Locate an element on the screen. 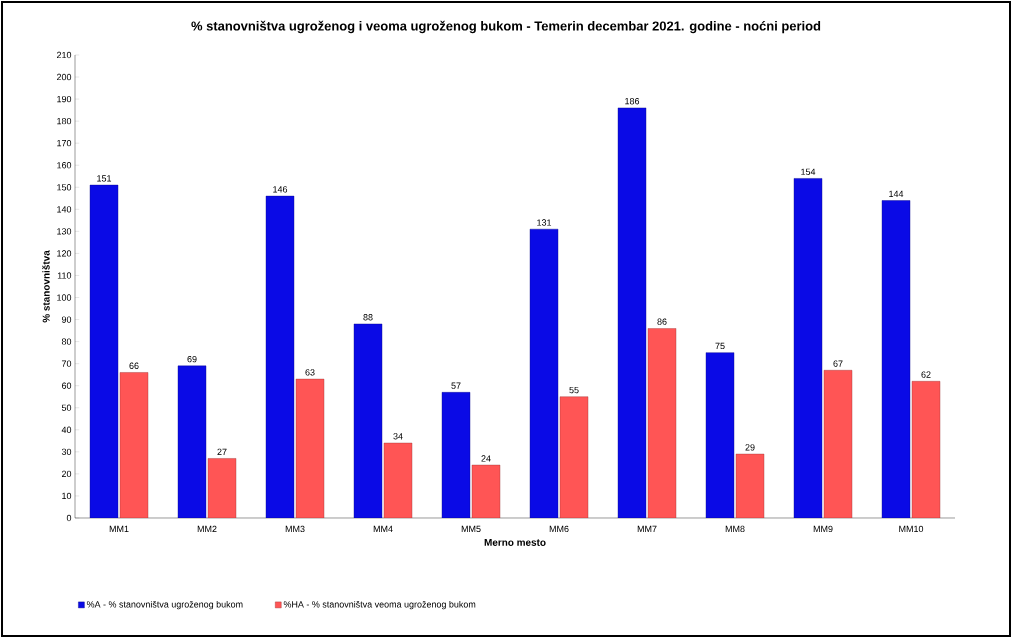  x-axis-title: Merno mesto is located at coordinates (515, 542).